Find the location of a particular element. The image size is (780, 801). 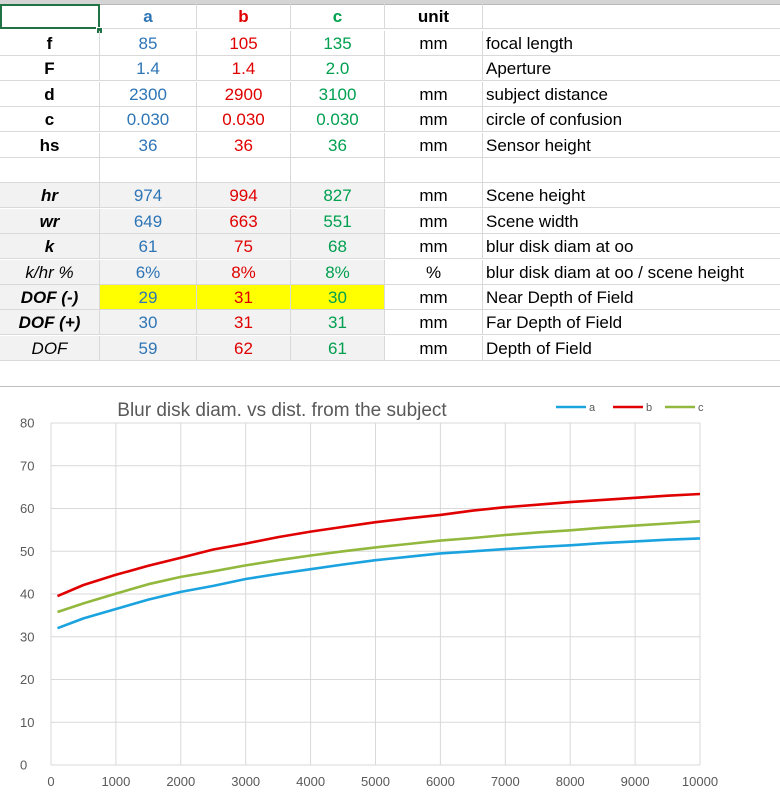

value-cell-a: 974 is located at coordinates (148, 196).